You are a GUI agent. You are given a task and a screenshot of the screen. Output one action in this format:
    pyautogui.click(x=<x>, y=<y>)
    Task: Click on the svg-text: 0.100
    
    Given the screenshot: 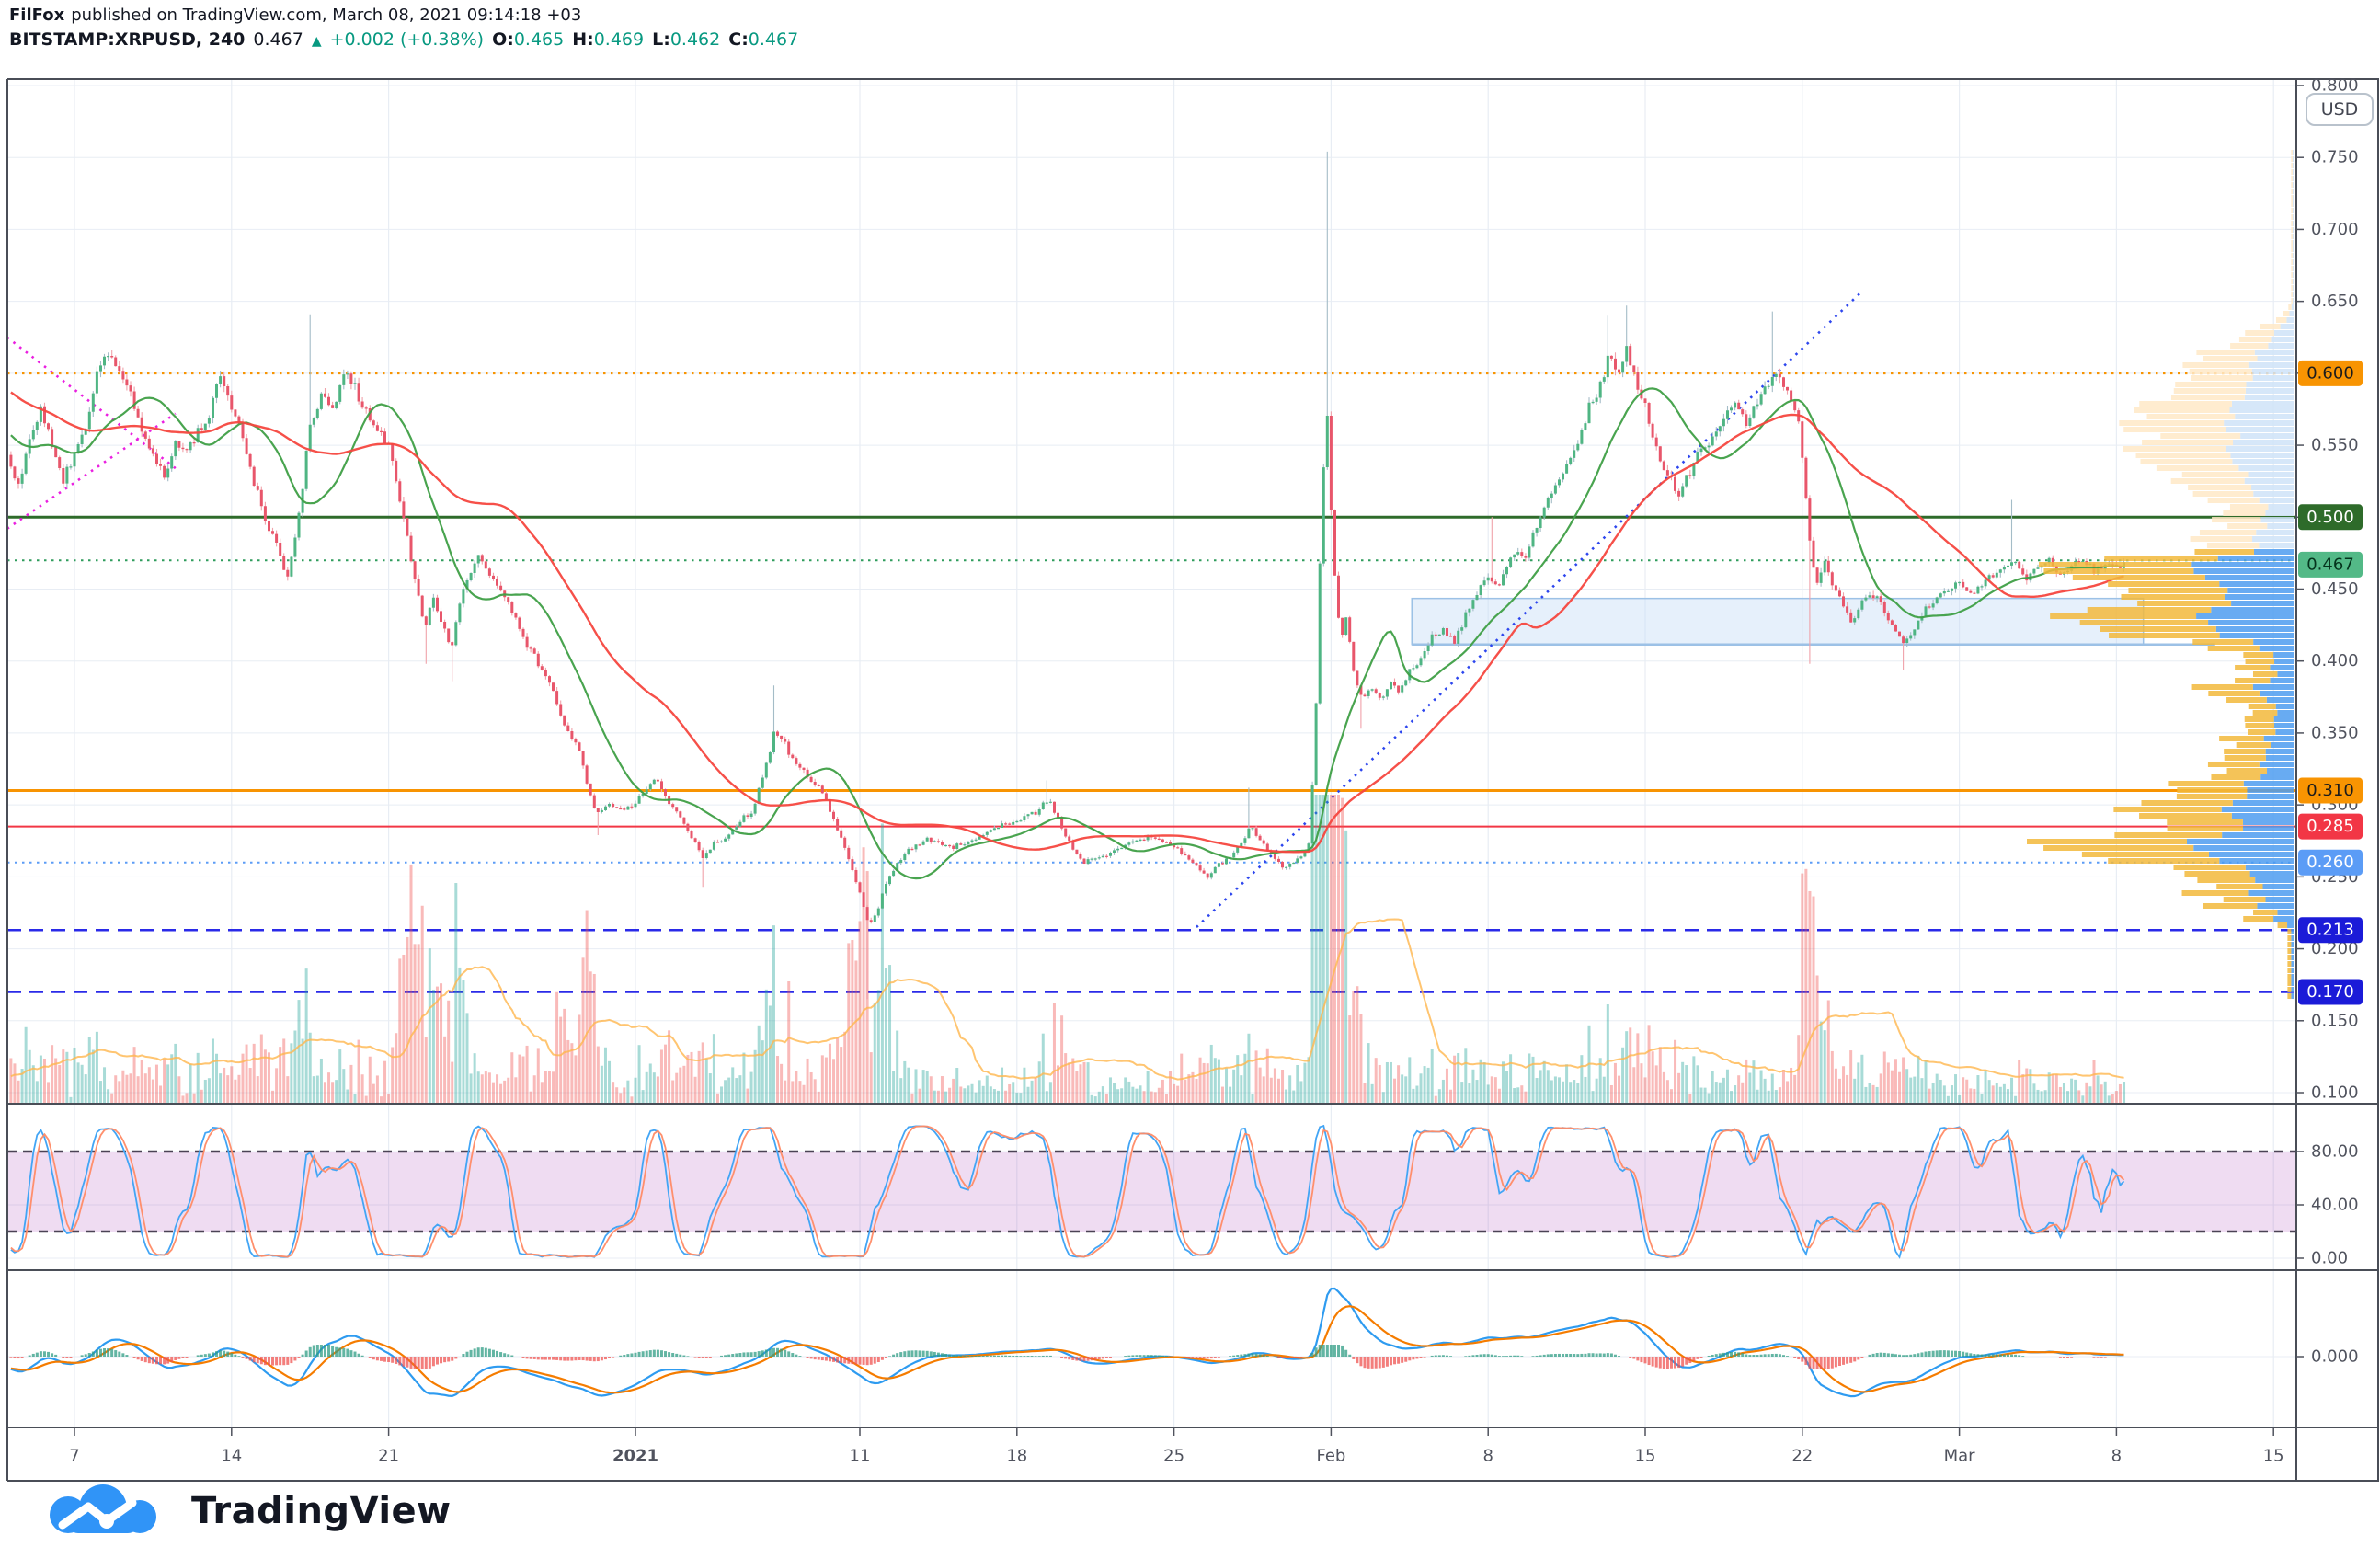 What is the action you would take?
    pyautogui.click(x=2335, y=1093)
    